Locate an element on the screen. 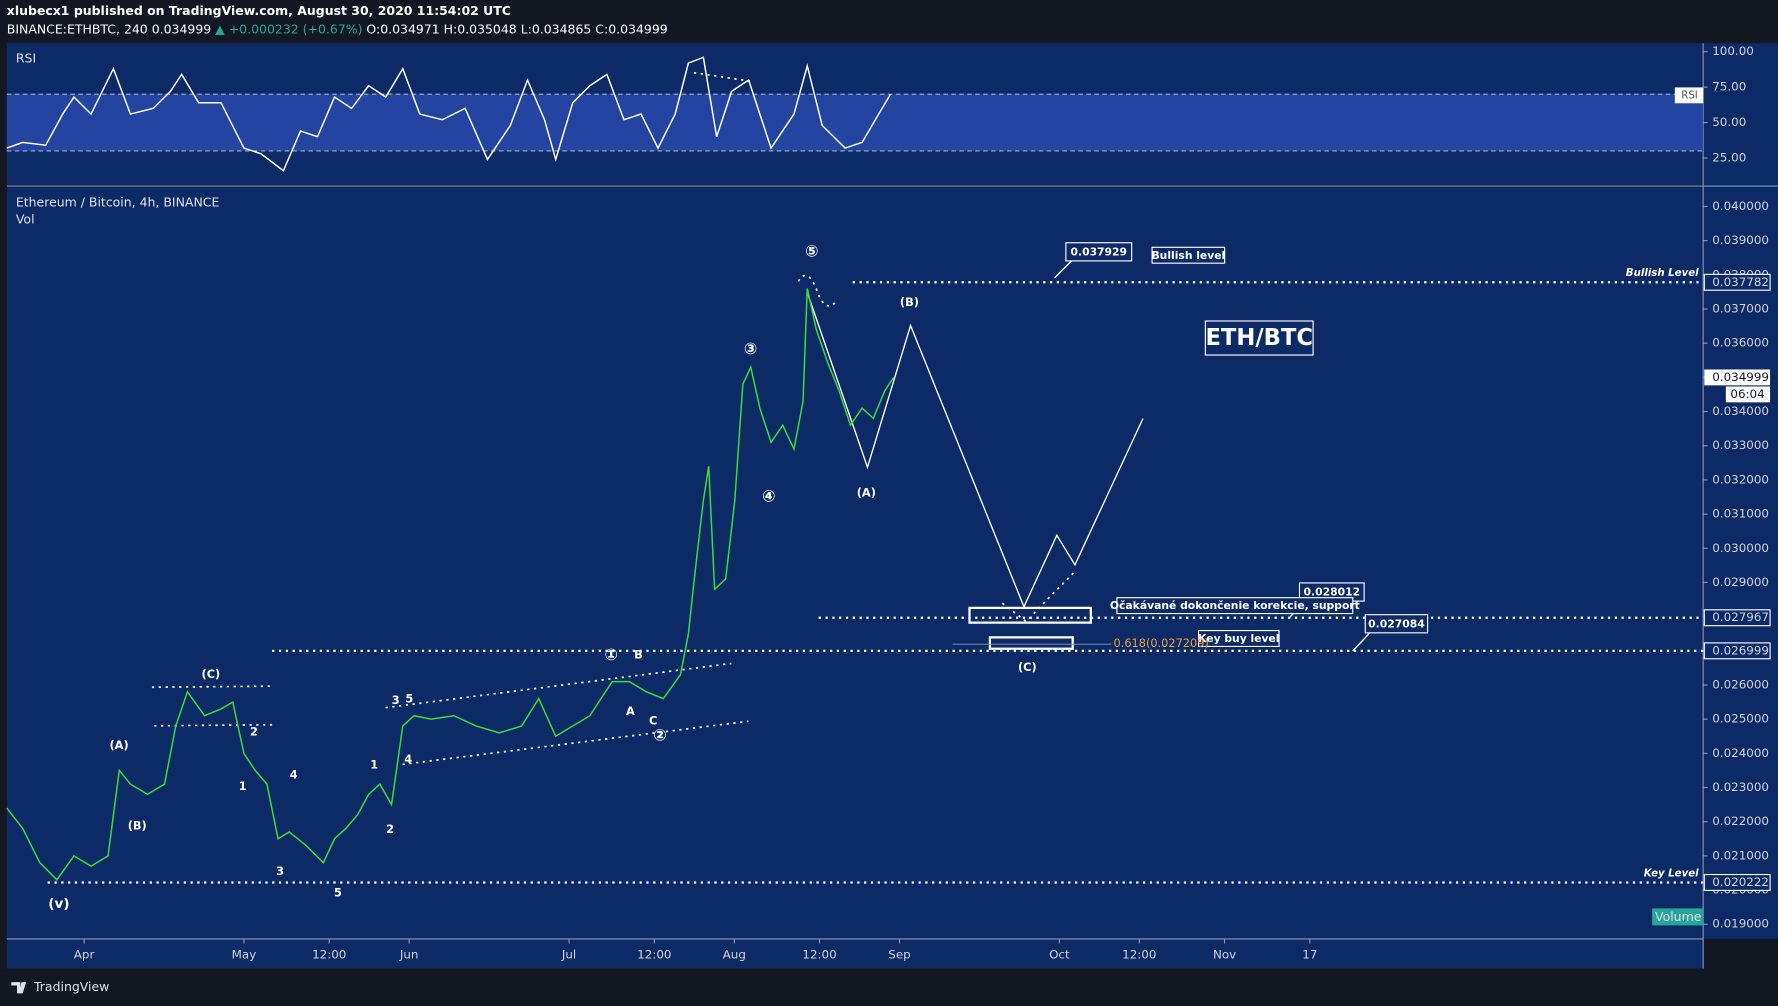 Image resolution: width=1778 pixels, height=1006 pixels. rsi-tag: RSI is located at coordinates (1689, 95).